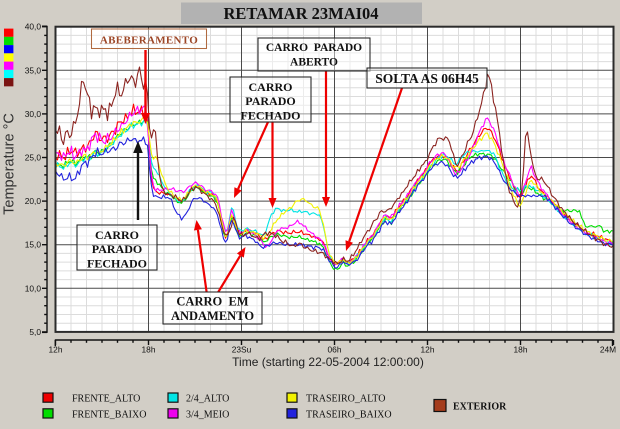 The height and width of the screenshot is (429, 620). What do you see at coordinates (106, 399) in the screenshot?
I see `svg-text: FRENTE_ALTO` at bounding box center [106, 399].